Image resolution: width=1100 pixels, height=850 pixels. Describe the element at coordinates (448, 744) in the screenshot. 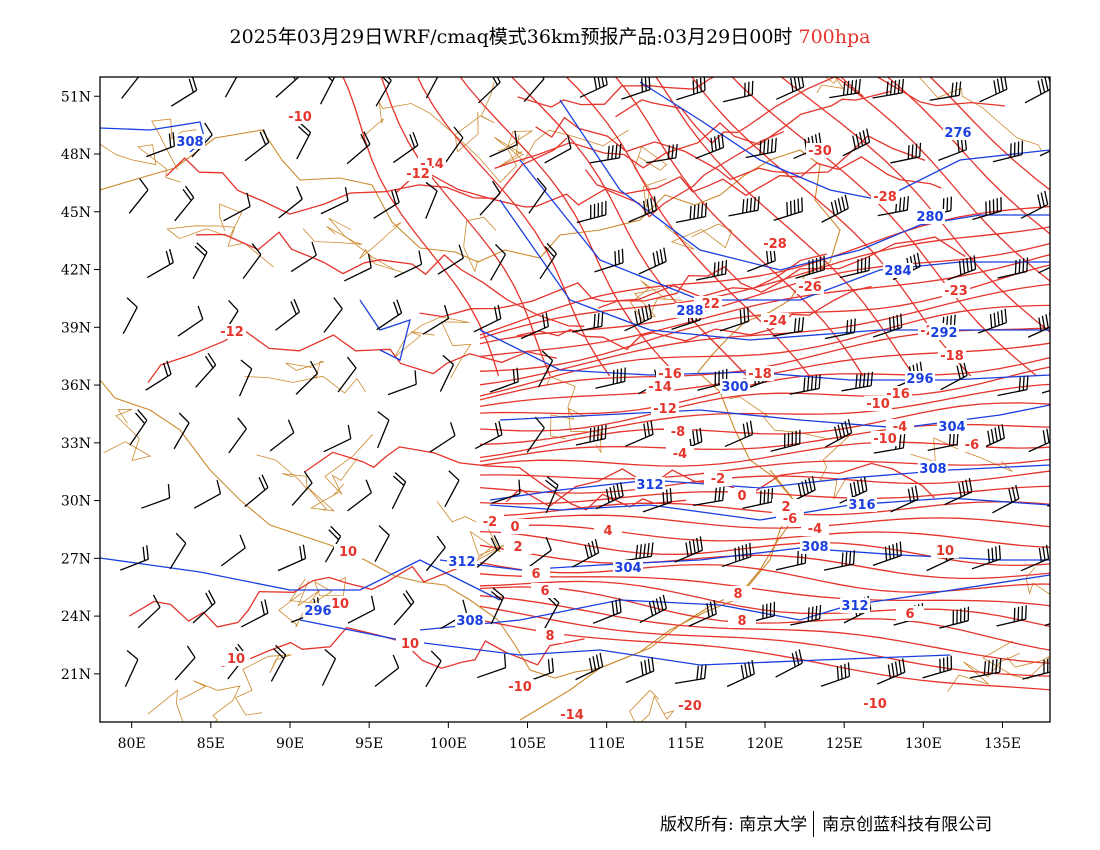

I see `lon-tick-label: 100E` at that location.